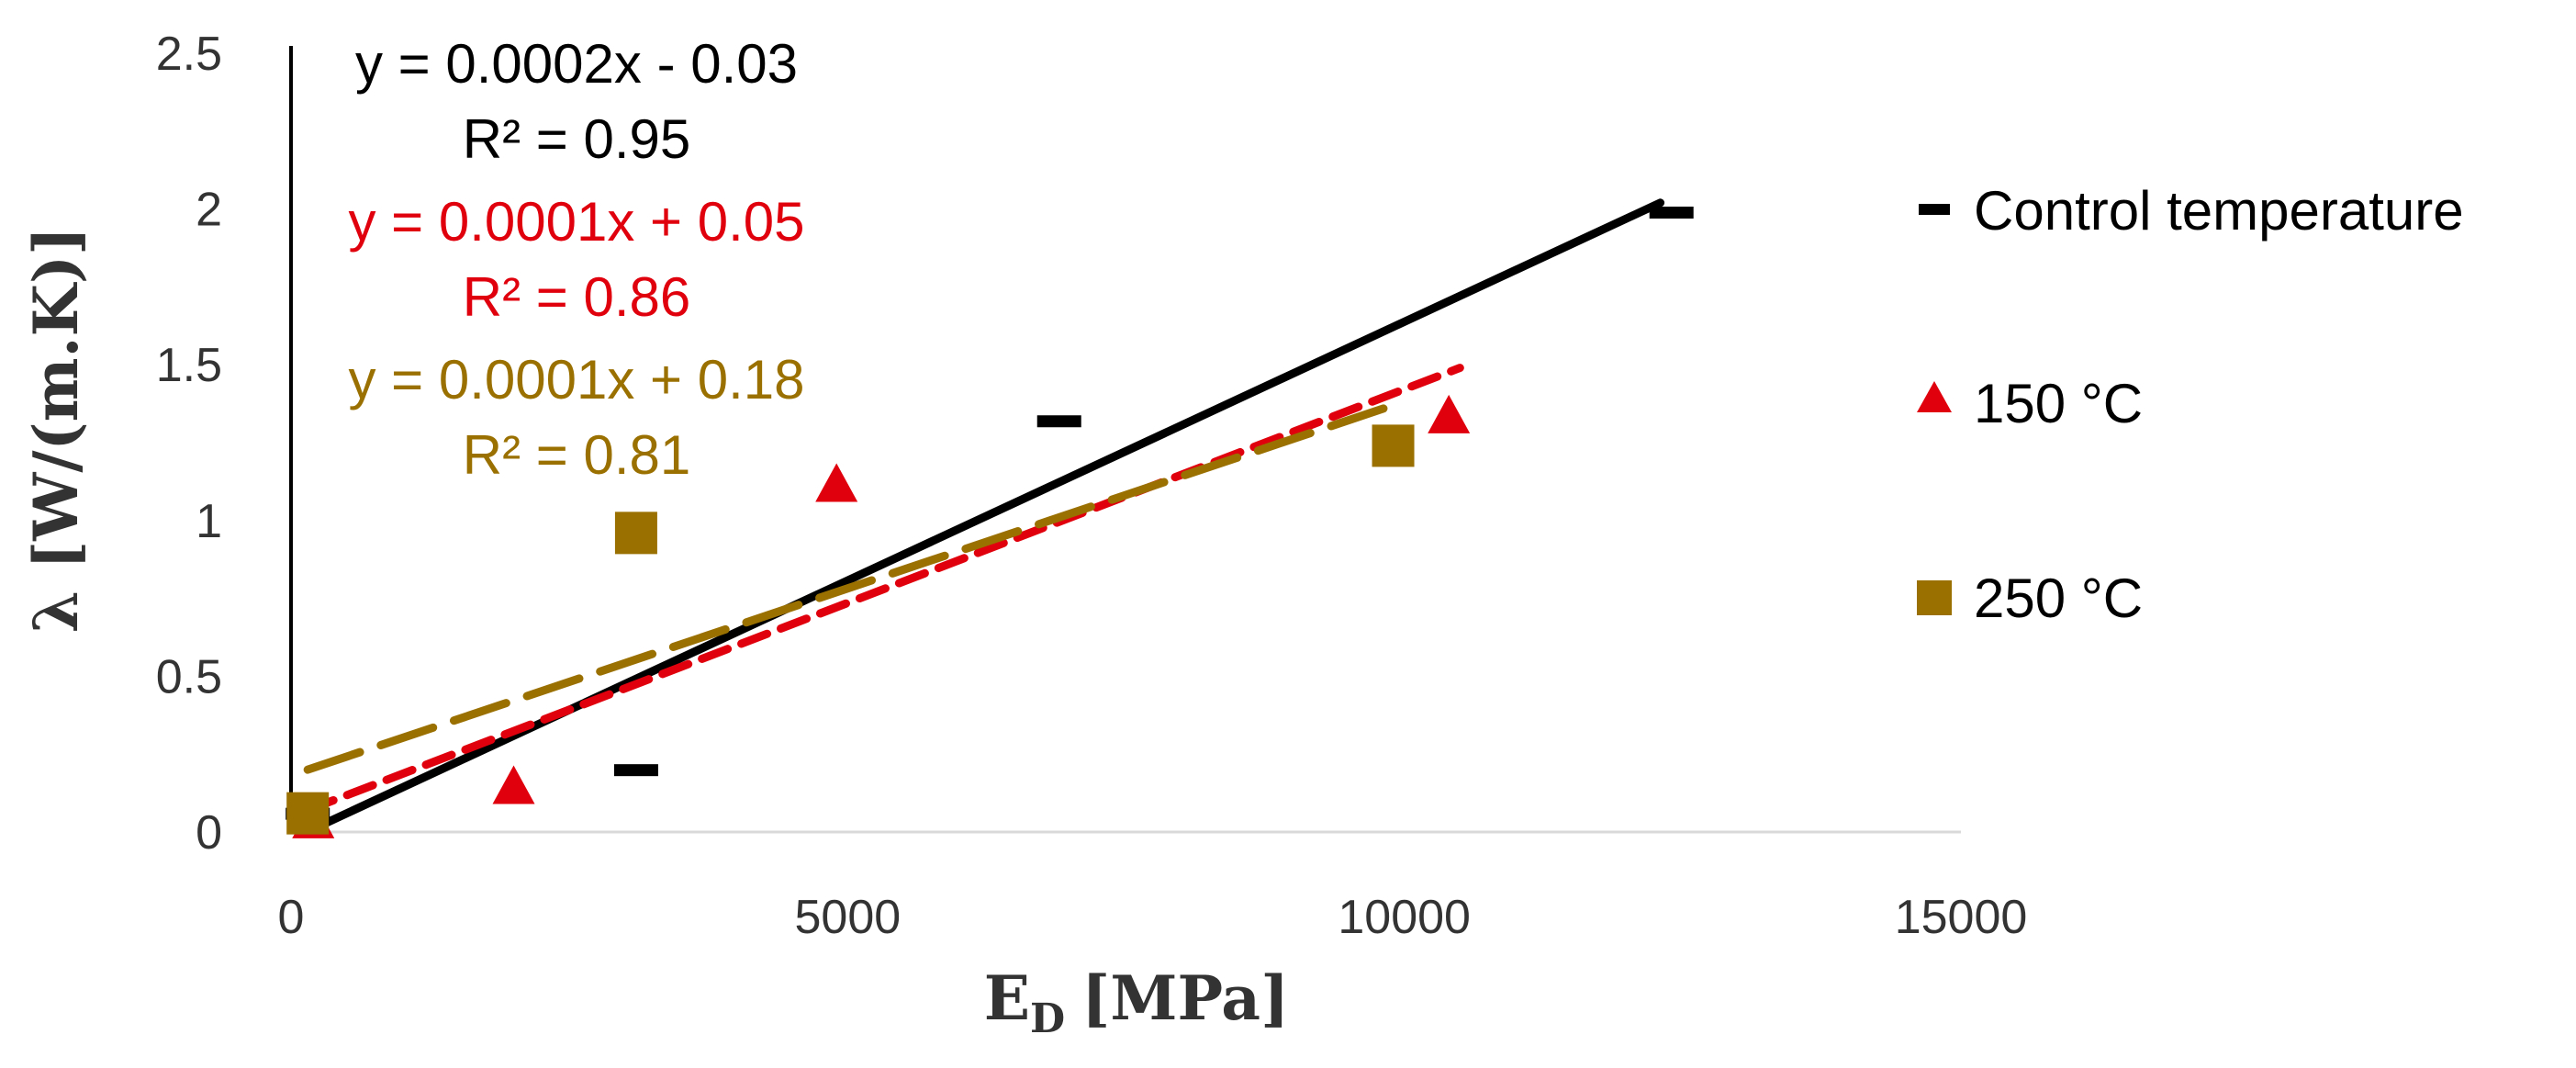 This screenshot has width=2576, height=1068. What do you see at coordinates (576, 297) in the screenshot?
I see `r2-150: R² = 0.86` at bounding box center [576, 297].